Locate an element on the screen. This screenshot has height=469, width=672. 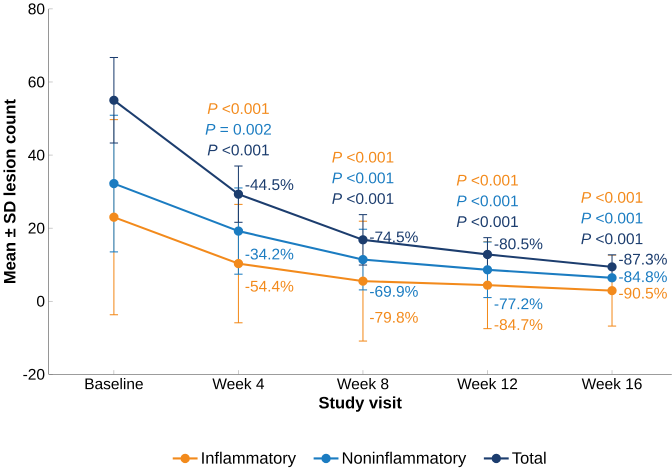
x-tick-label: Baseline is located at coordinates (114, 384).